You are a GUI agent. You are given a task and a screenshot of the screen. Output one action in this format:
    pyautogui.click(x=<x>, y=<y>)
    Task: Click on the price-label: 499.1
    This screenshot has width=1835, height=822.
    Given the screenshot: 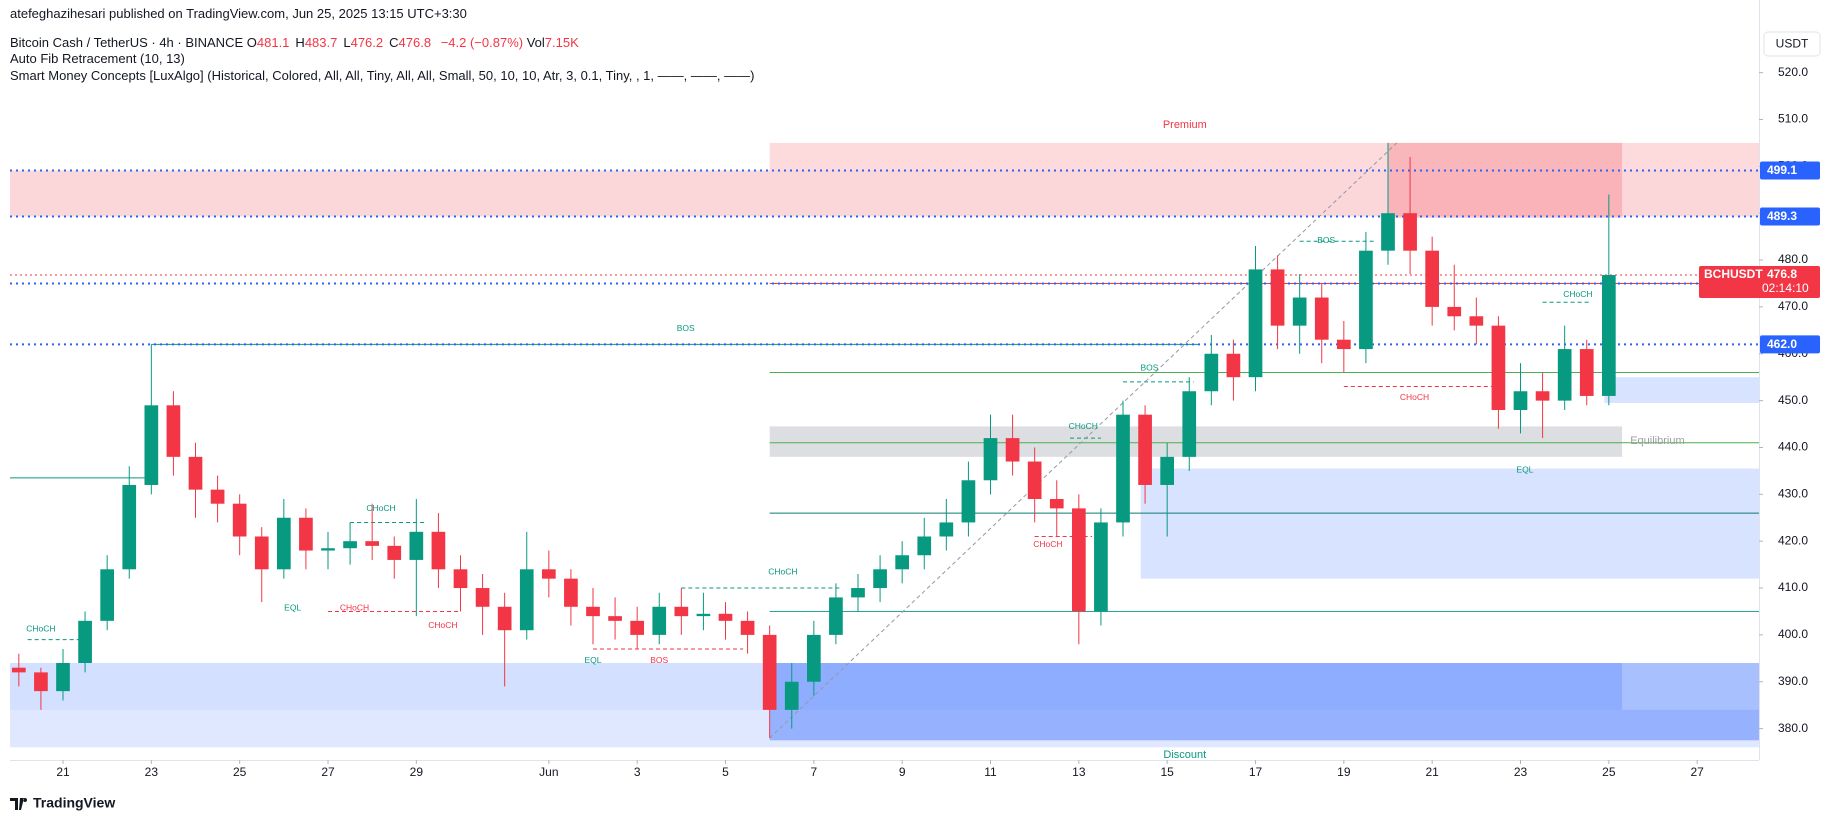 What is the action you would take?
    pyautogui.click(x=1782, y=170)
    